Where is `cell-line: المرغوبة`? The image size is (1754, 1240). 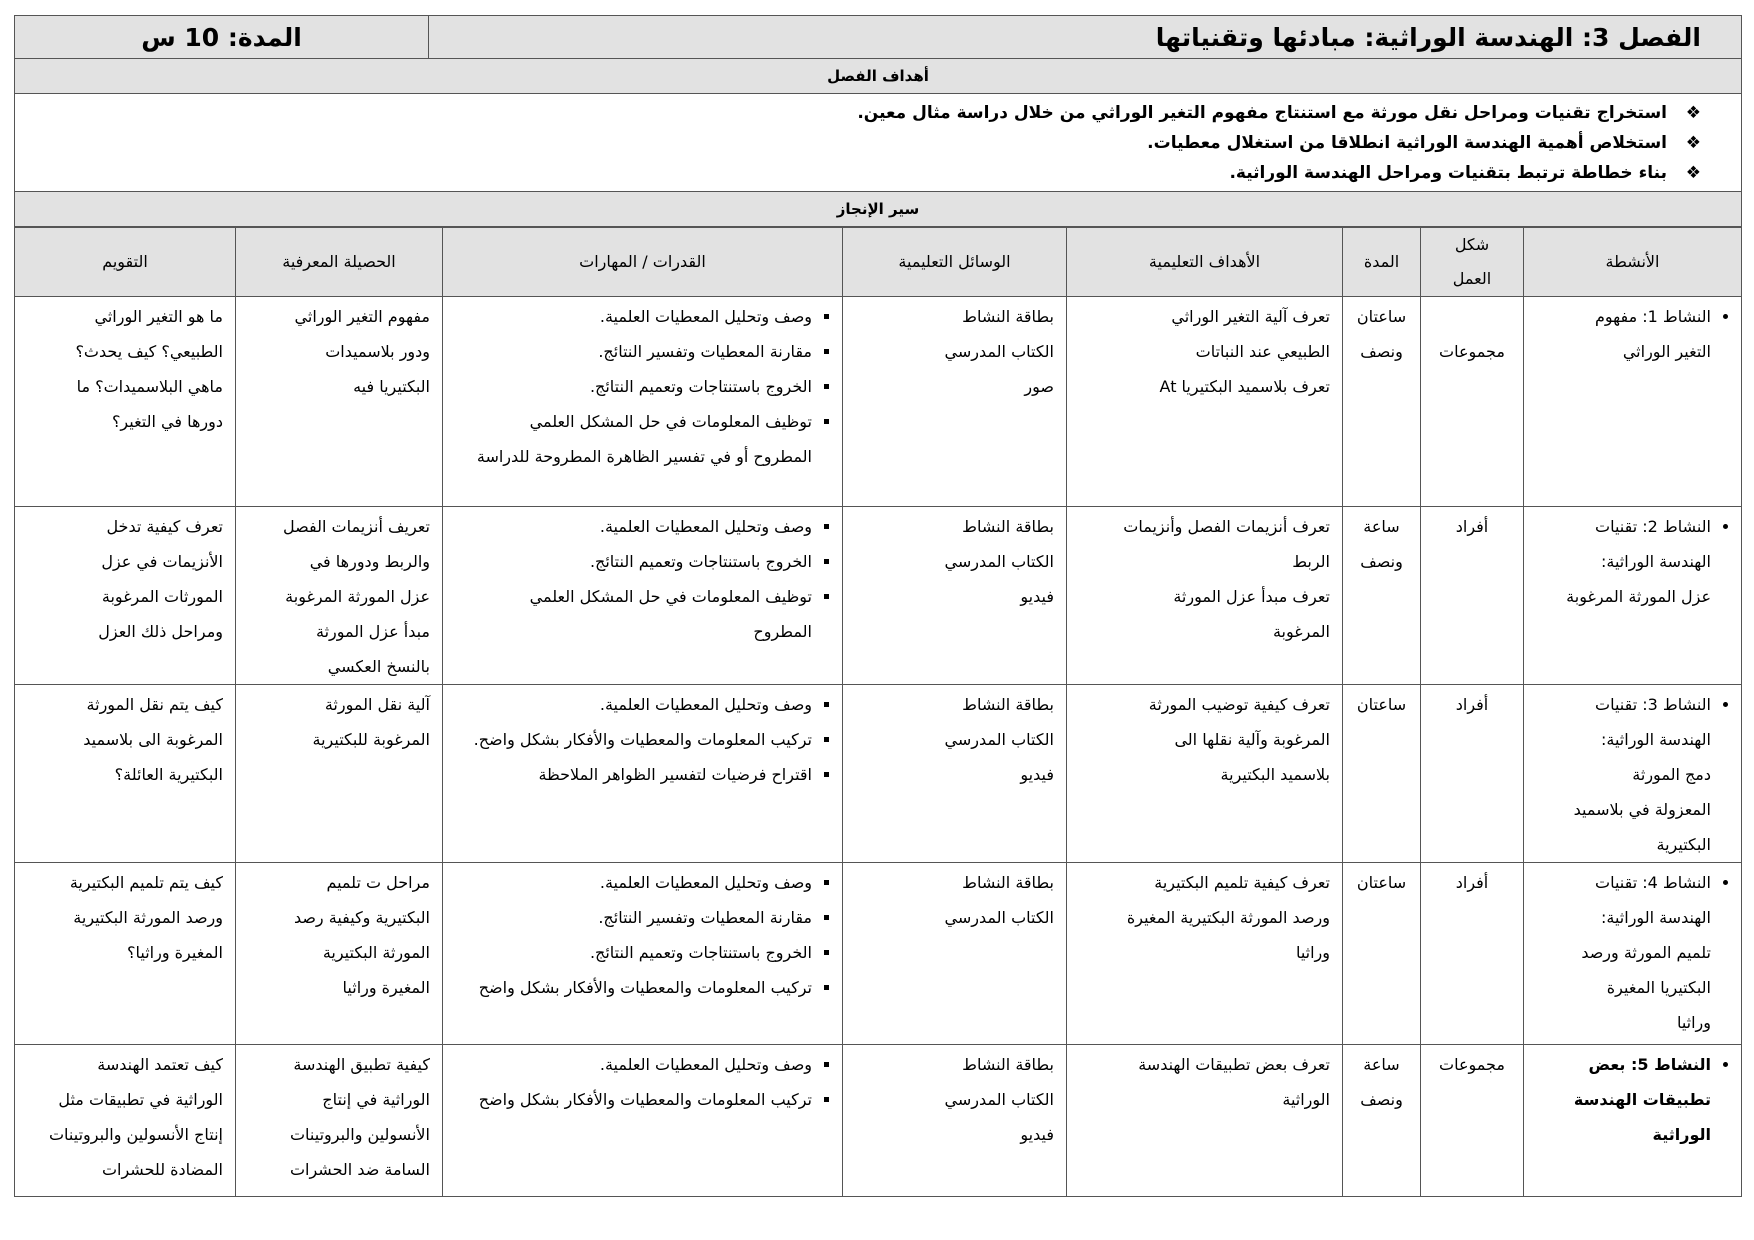
cell-line: المرغوبة is located at coordinates (1301, 631).